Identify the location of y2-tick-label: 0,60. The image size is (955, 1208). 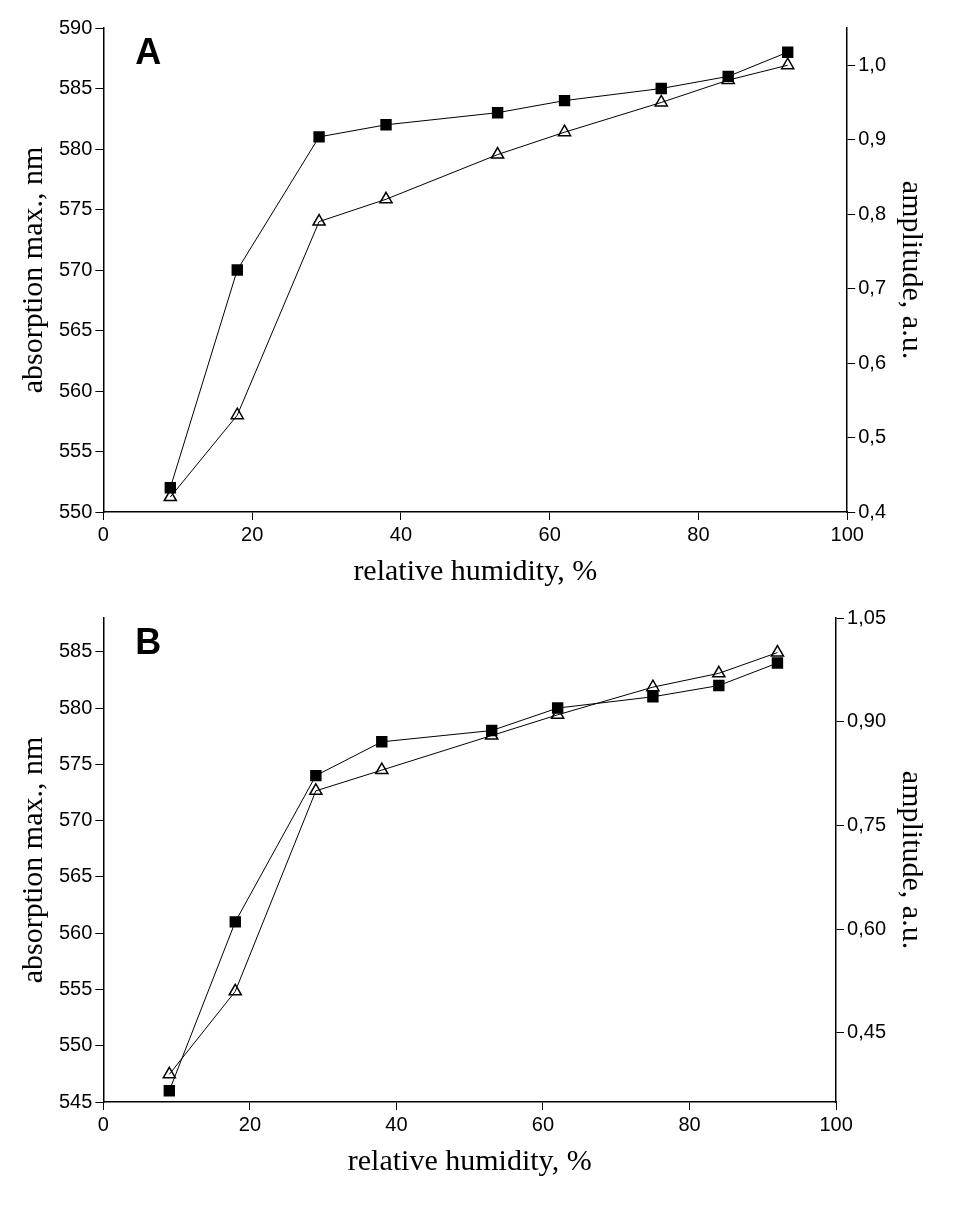
(867, 927).